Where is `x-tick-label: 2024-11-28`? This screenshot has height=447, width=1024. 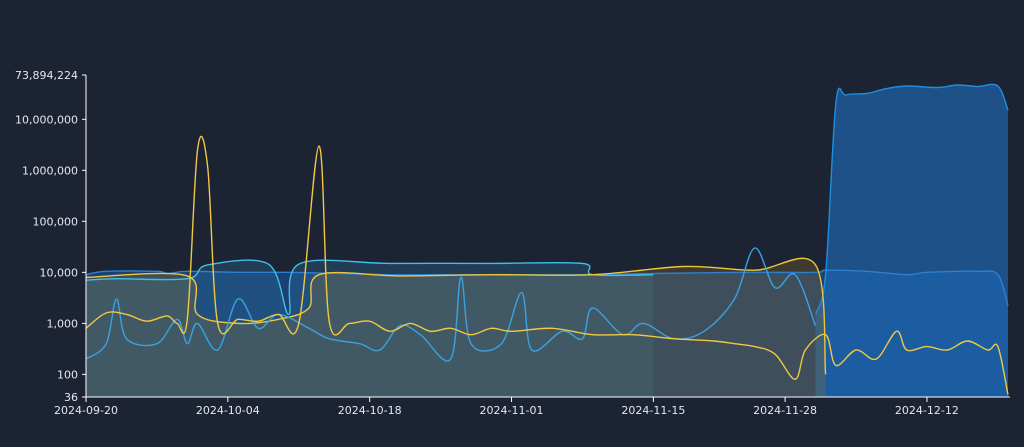 x-tick-label: 2024-11-28 is located at coordinates (785, 410).